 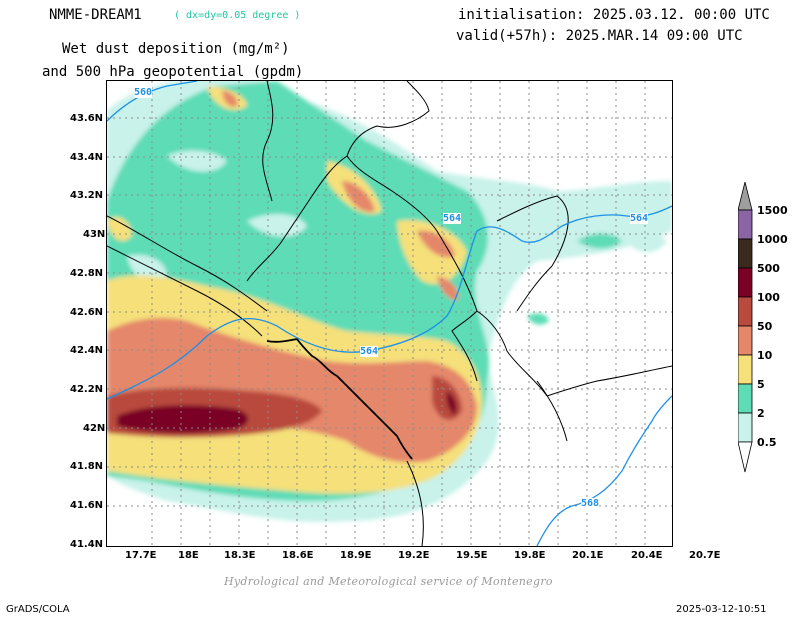 I want to click on colorbar-bottom-triangle, so click(x=745, y=457).